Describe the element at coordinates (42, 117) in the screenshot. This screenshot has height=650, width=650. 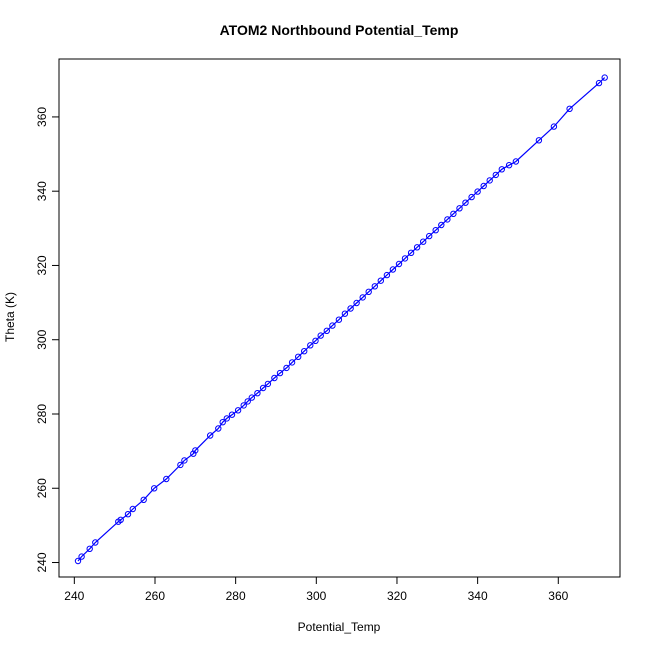
I see `y-tick-label: 360` at that location.